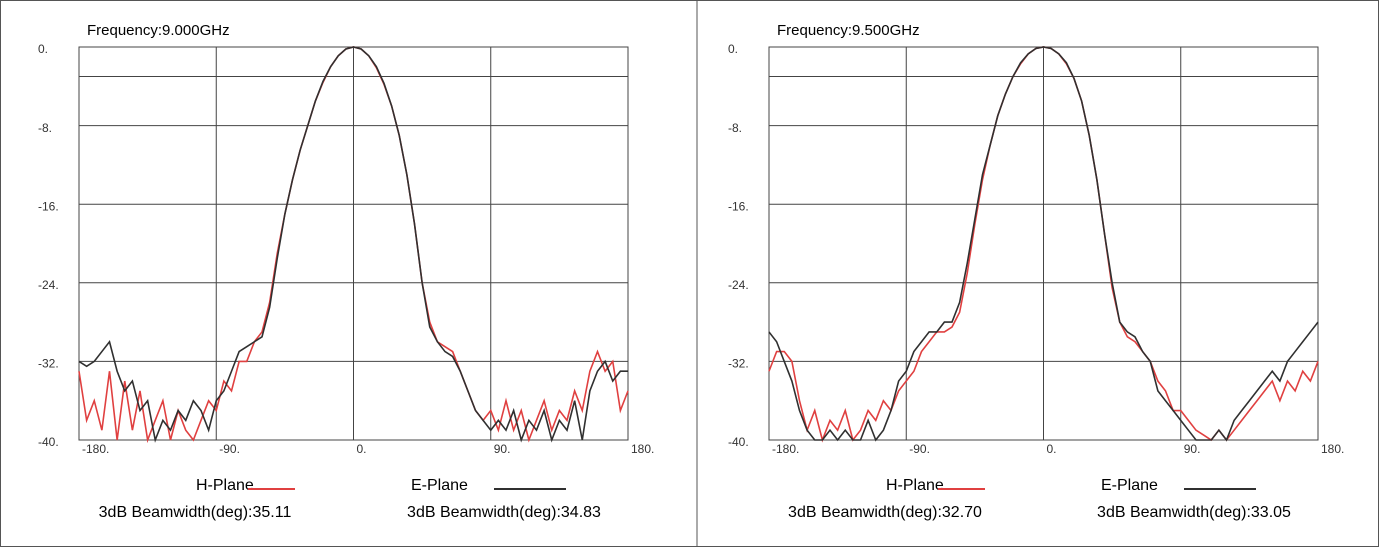  What do you see at coordinates (1194, 512) in the screenshot?
I see `beamwidth-annotation: 3dB Beamwidth(deg):33.05` at bounding box center [1194, 512].